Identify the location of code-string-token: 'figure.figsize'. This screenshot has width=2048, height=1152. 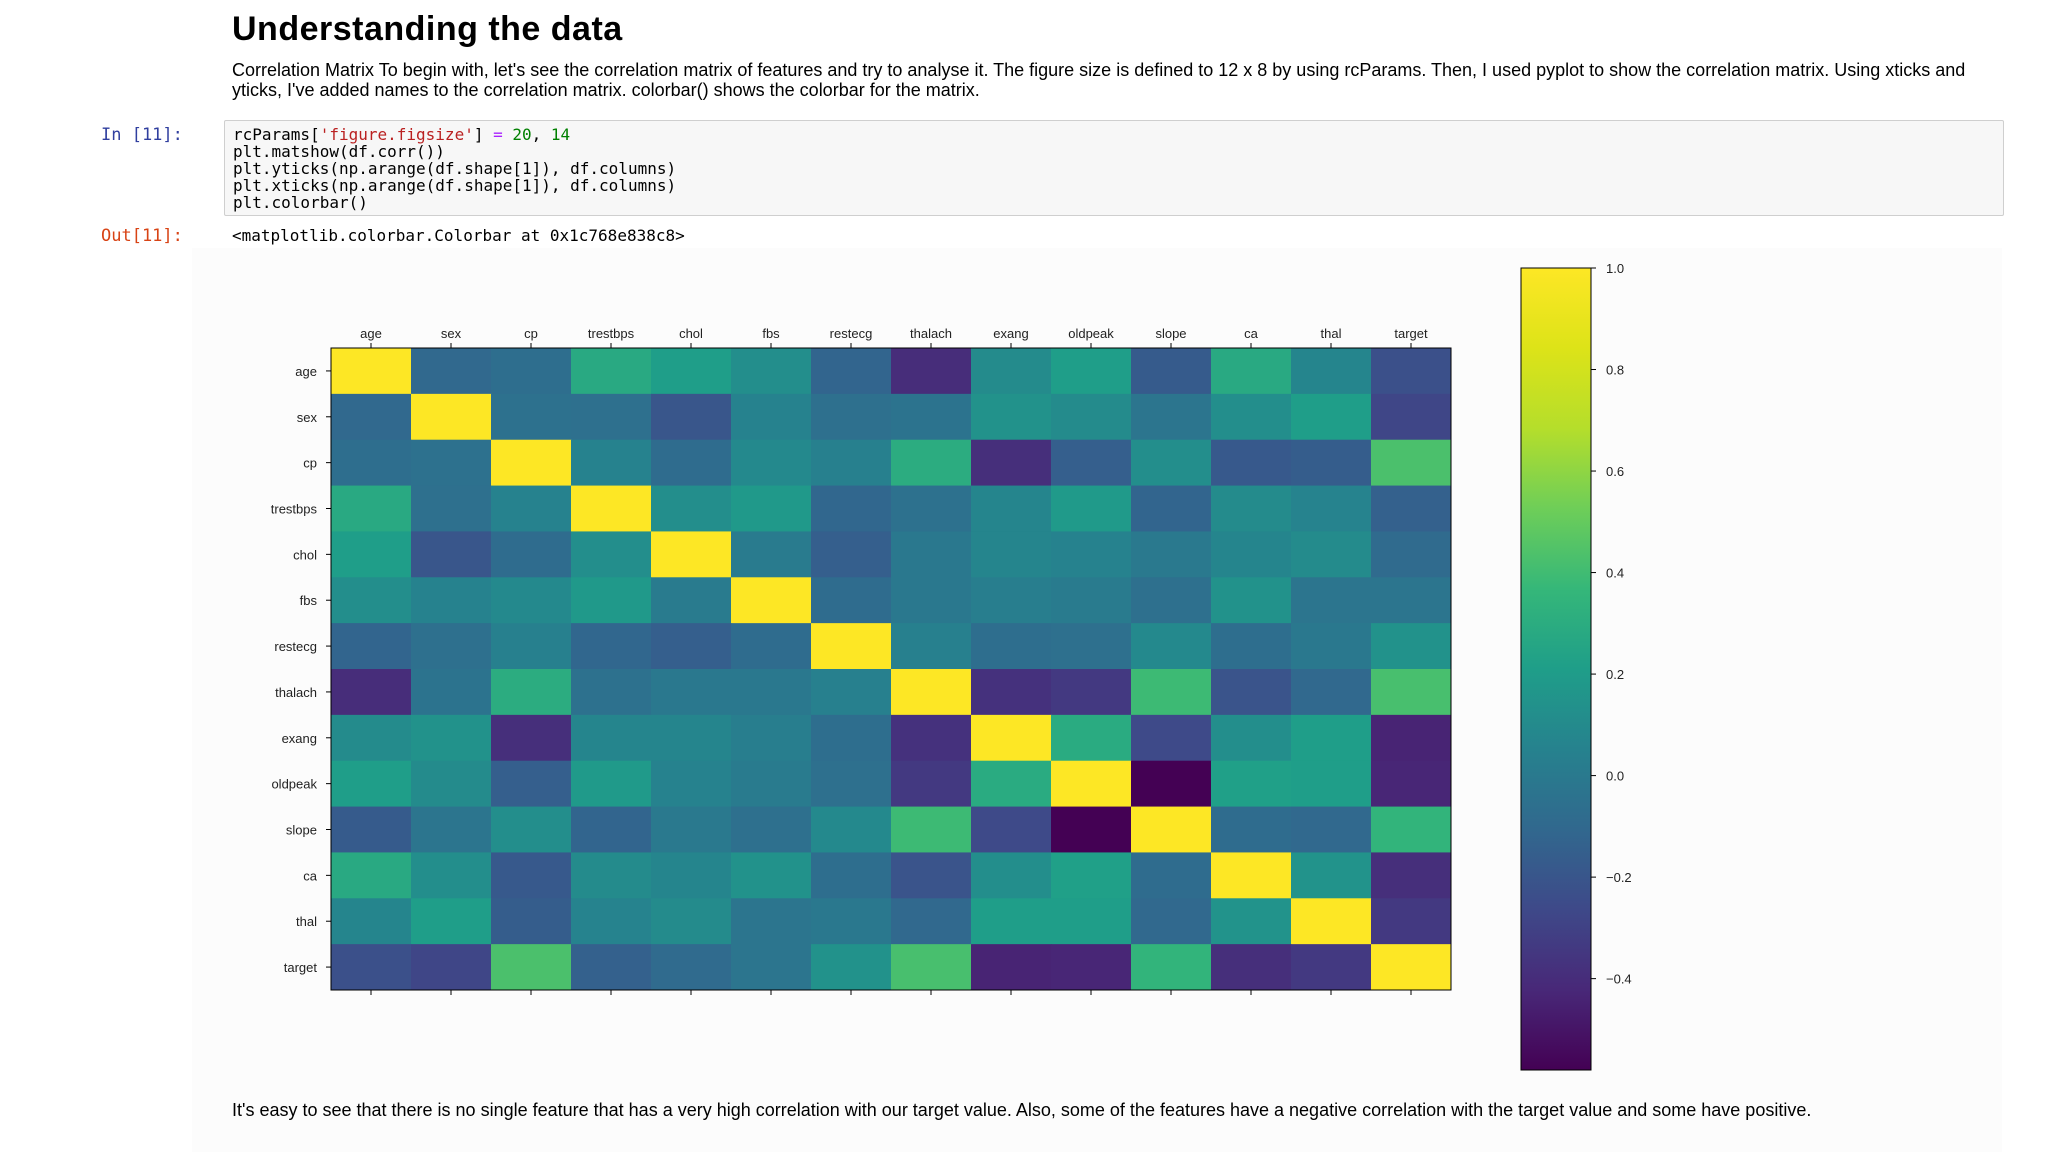
(396, 134).